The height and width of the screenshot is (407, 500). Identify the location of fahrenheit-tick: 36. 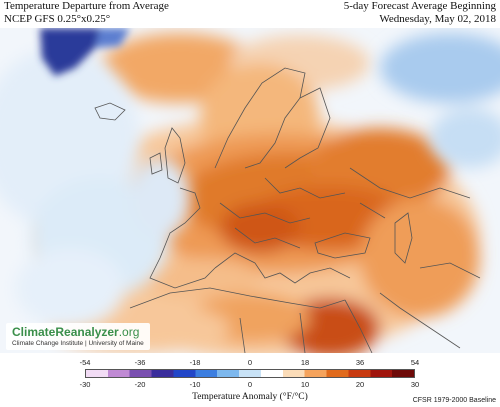
(360, 362).